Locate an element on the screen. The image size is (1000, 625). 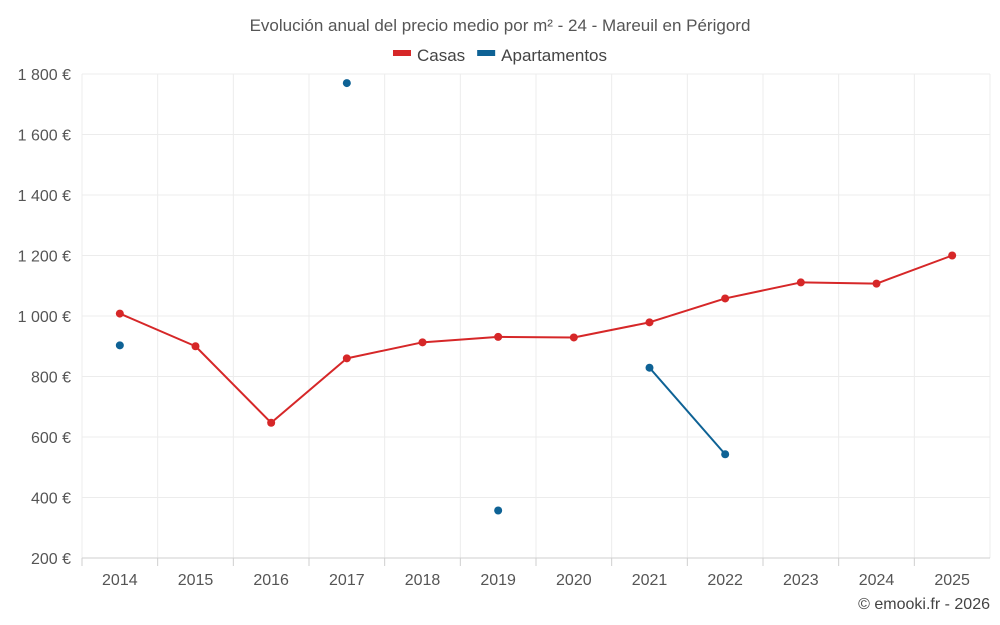
x-tick-label: 2022 is located at coordinates (725, 580).